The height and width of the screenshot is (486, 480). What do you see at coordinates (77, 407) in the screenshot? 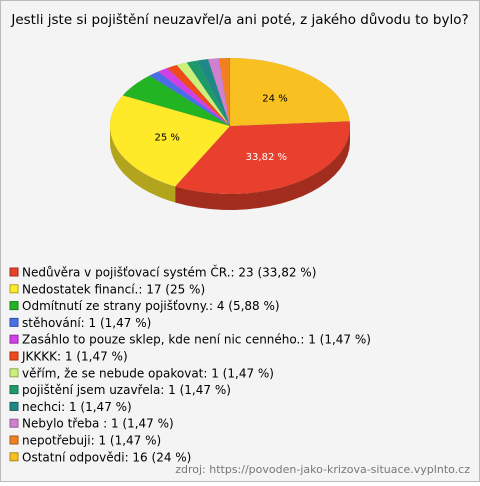
I see `legend-label: nechci: 1 (1,47 %)` at bounding box center [77, 407].